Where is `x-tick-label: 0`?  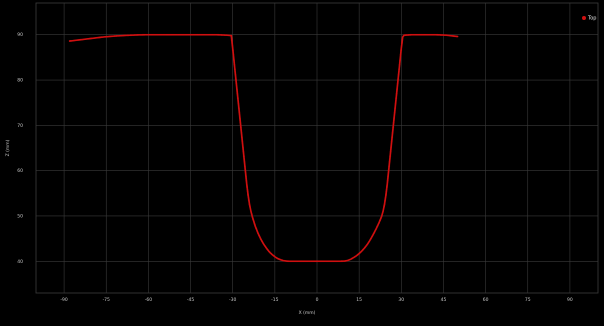
x-tick-label: 0 is located at coordinates (317, 300).